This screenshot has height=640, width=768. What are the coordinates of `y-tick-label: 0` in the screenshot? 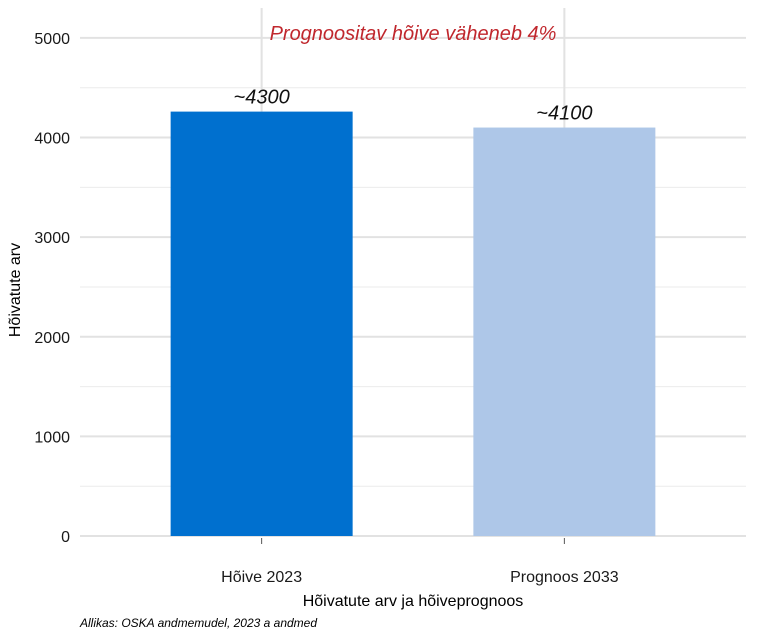 It's located at (65, 537).